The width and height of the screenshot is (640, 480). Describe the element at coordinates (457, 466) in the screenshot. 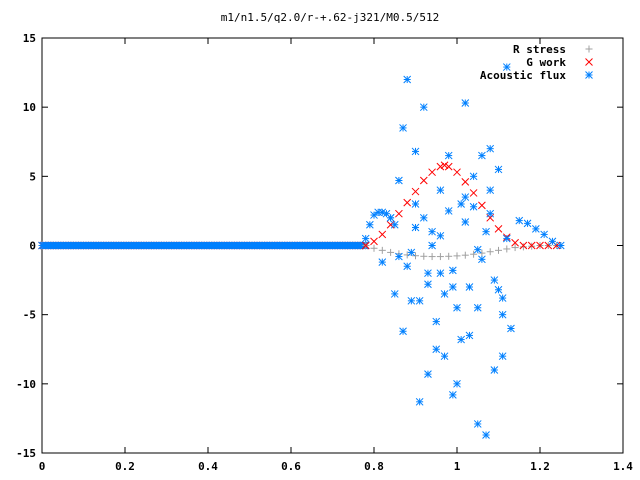

I see `x-tick-label: 1` at that location.